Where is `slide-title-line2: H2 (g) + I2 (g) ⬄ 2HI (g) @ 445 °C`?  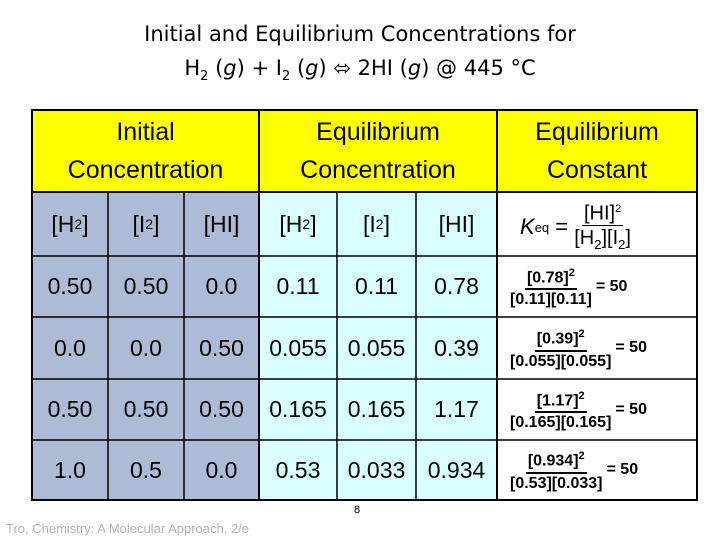
slide-title-line2: H2 (g) + I2 (g) ⬄ 2HI (g) @ 445 °C is located at coordinates (360, 70).